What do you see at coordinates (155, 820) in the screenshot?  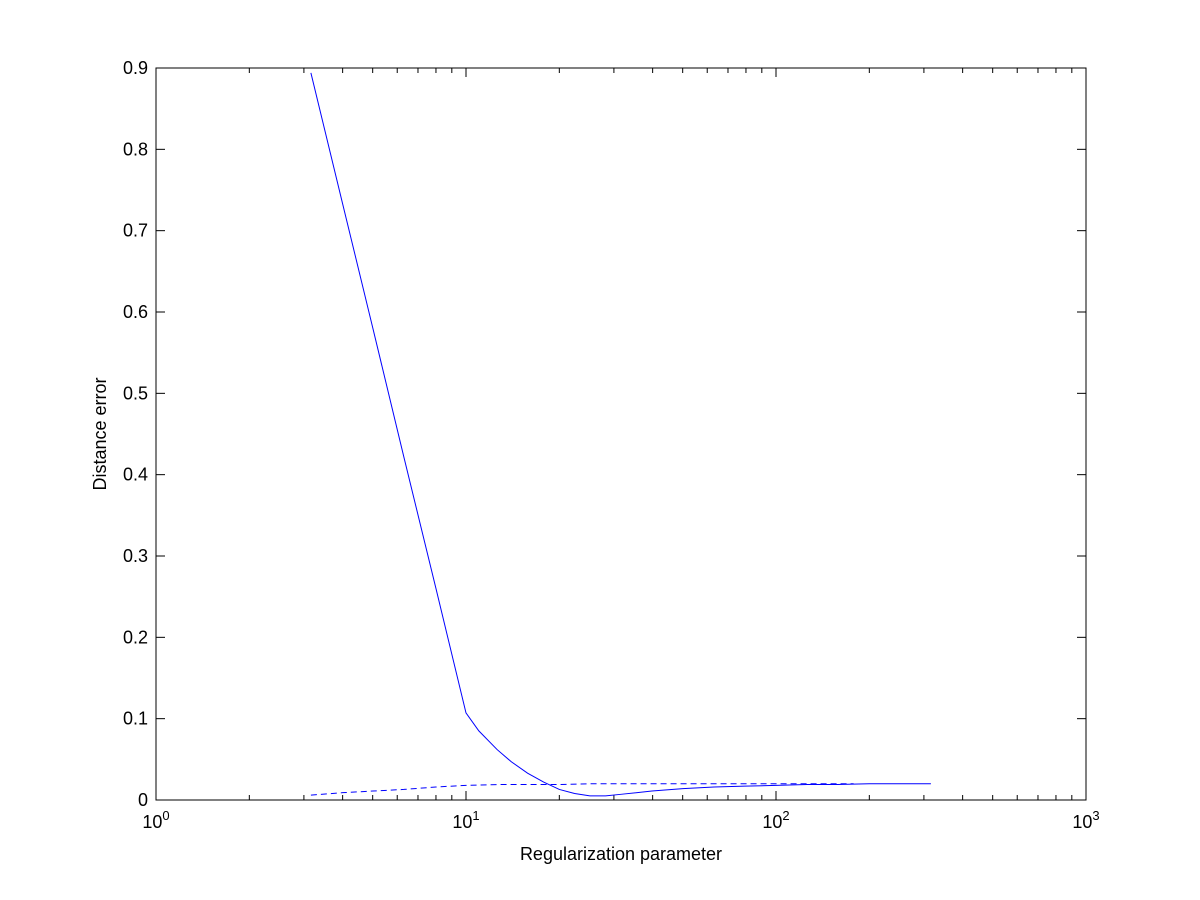 I see `x-tick-label: 10⁰` at bounding box center [155, 820].